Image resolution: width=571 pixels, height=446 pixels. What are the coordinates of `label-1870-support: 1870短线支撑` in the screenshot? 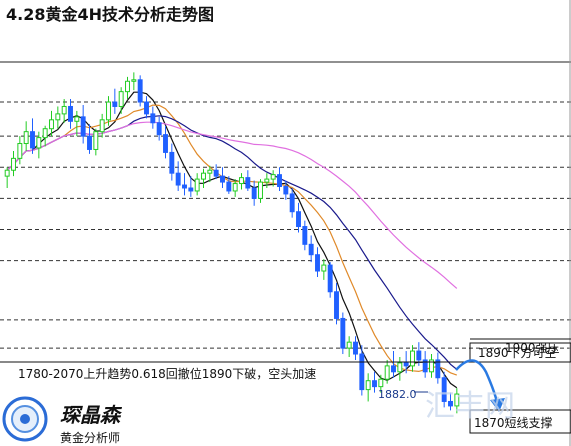 It's located at (513, 422).